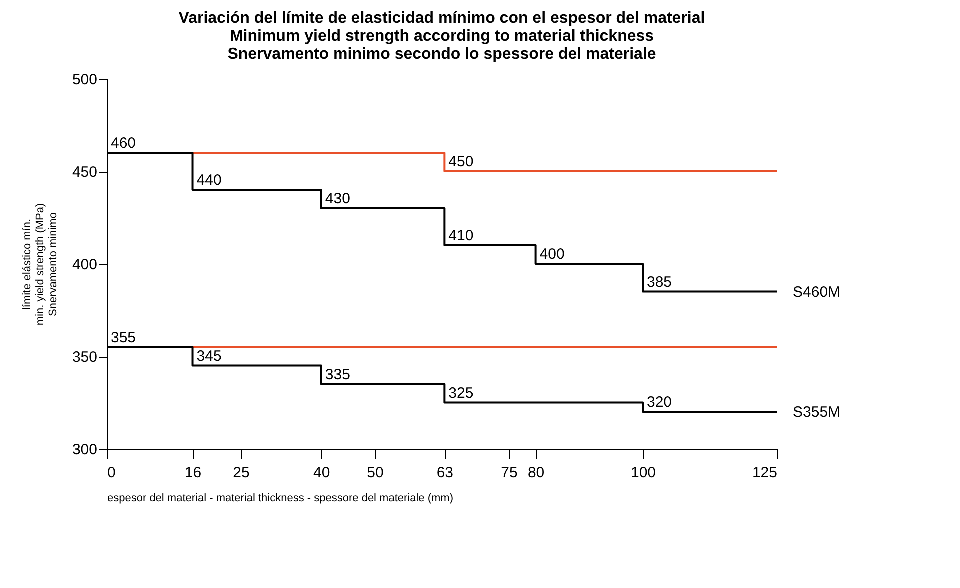  What do you see at coordinates (375, 473) in the screenshot?
I see `x-tick-label: 50` at bounding box center [375, 473].